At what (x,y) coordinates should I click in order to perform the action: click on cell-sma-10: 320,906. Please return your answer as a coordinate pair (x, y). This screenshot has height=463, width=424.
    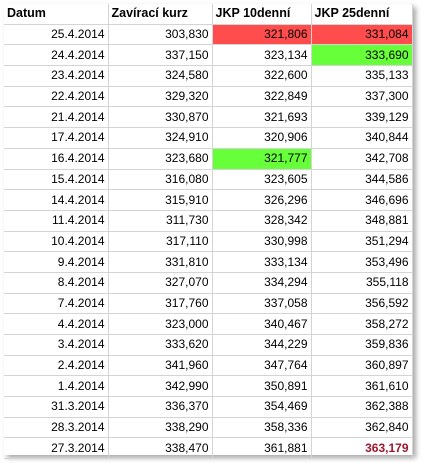
    Looking at the image, I should click on (262, 138).